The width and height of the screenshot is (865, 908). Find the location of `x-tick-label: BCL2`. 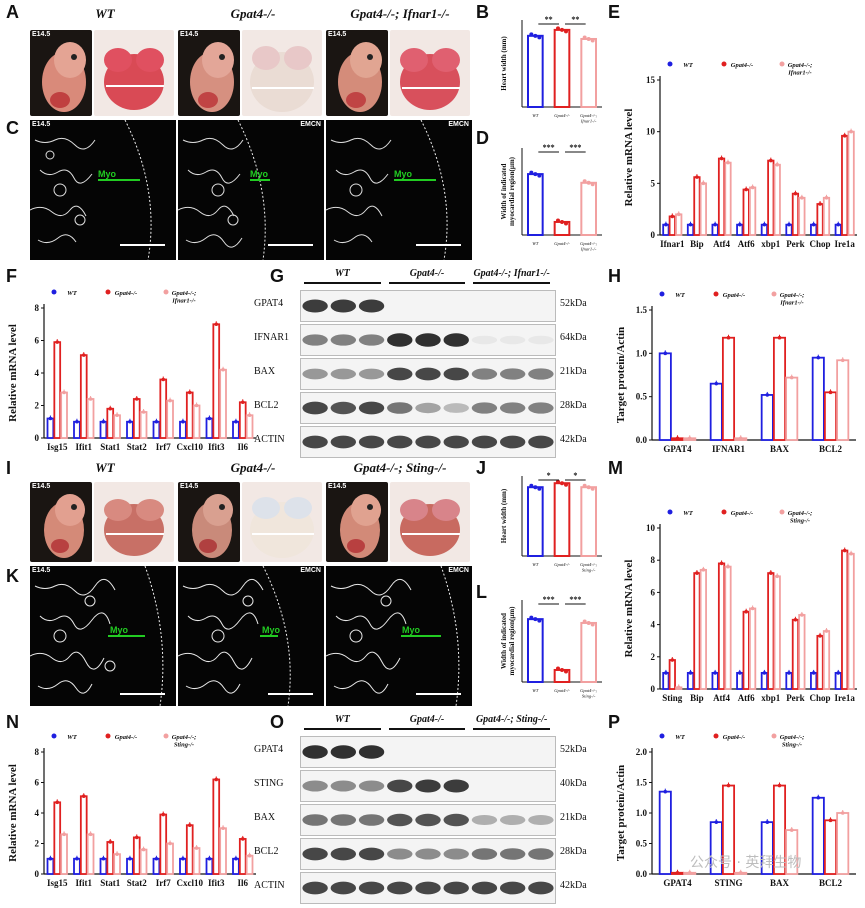

x-tick-label: BCL2 is located at coordinates (831, 883).